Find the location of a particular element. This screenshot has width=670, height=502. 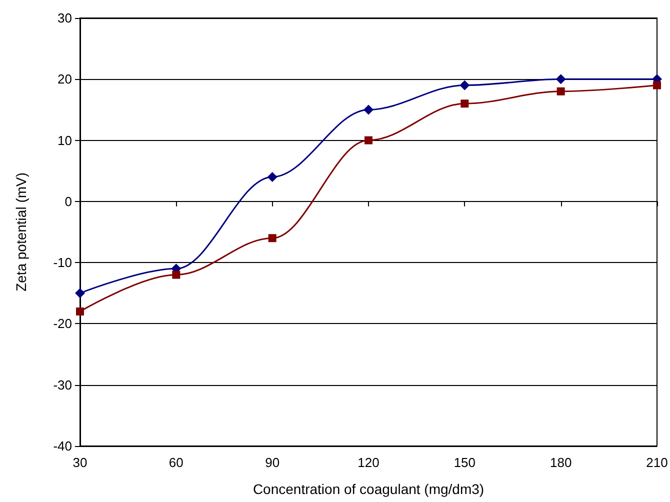

x-tick-label: 120 is located at coordinates (369, 462).